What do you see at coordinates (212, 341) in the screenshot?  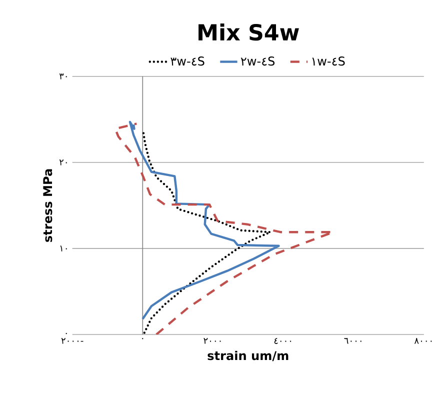 I see `x-tick-label: ٢٠٠٠` at bounding box center [212, 341].